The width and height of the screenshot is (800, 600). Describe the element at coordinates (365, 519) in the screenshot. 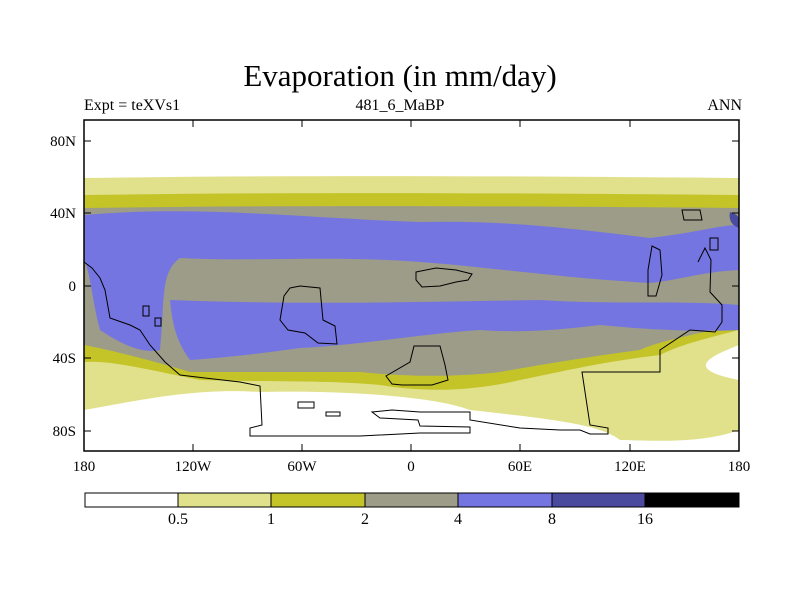

I see `colorbar-label-2: 2` at that location.